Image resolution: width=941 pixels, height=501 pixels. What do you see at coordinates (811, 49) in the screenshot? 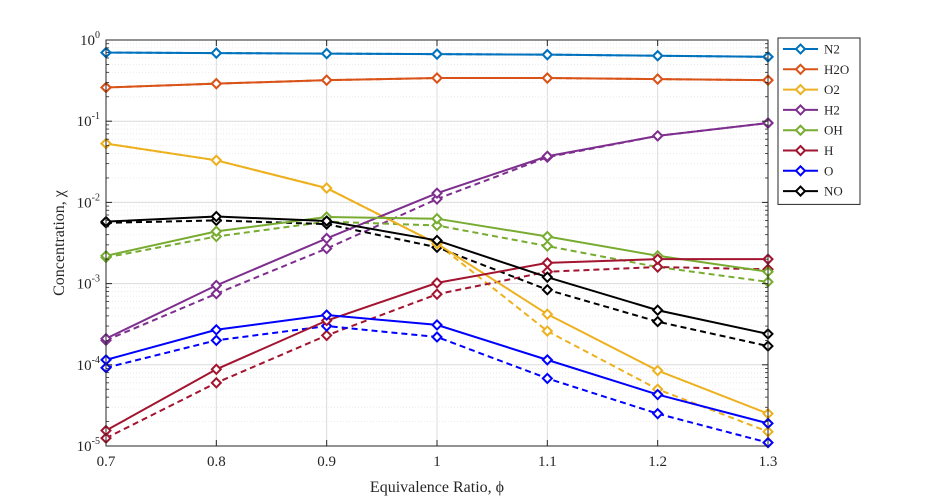
I see `legend-item-n2: N2` at bounding box center [811, 49].